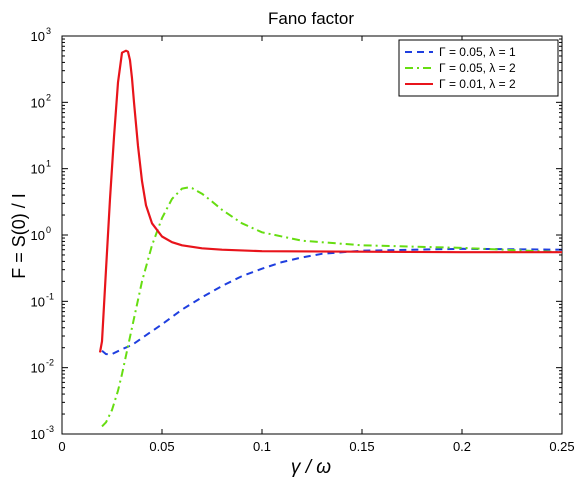 This screenshot has height=482, width=581. What do you see at coordinates (50, 363) in the screenshot?
I see `y-tick-exponent: -2` at bounding box center [50, 363].